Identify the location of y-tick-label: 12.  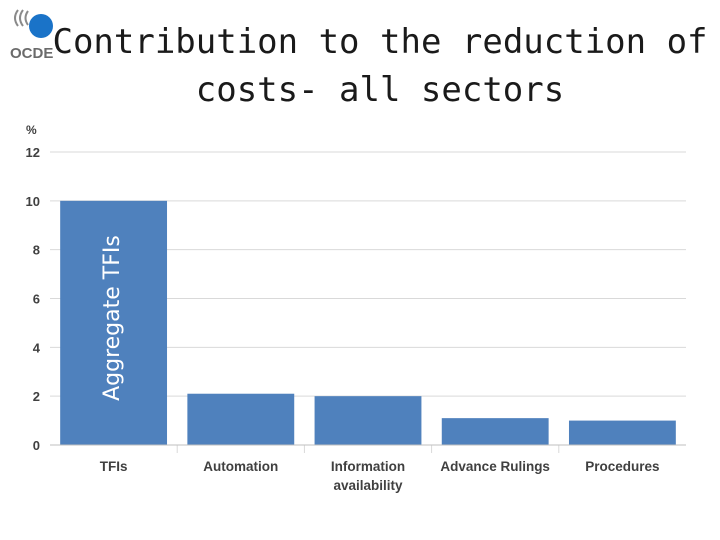
(33, 152).